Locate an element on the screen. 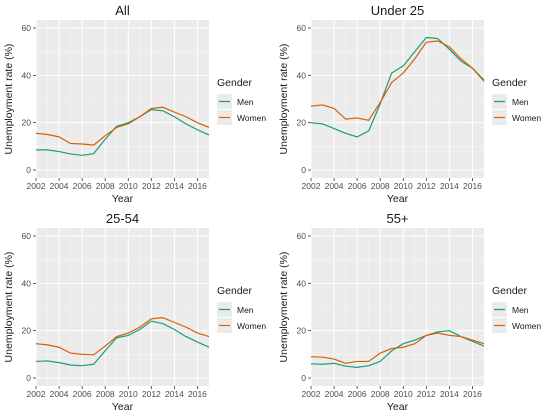 The width and height of the screenshot is (550, 415). chart-title: 25-54 is located at coordinates (122, 218).